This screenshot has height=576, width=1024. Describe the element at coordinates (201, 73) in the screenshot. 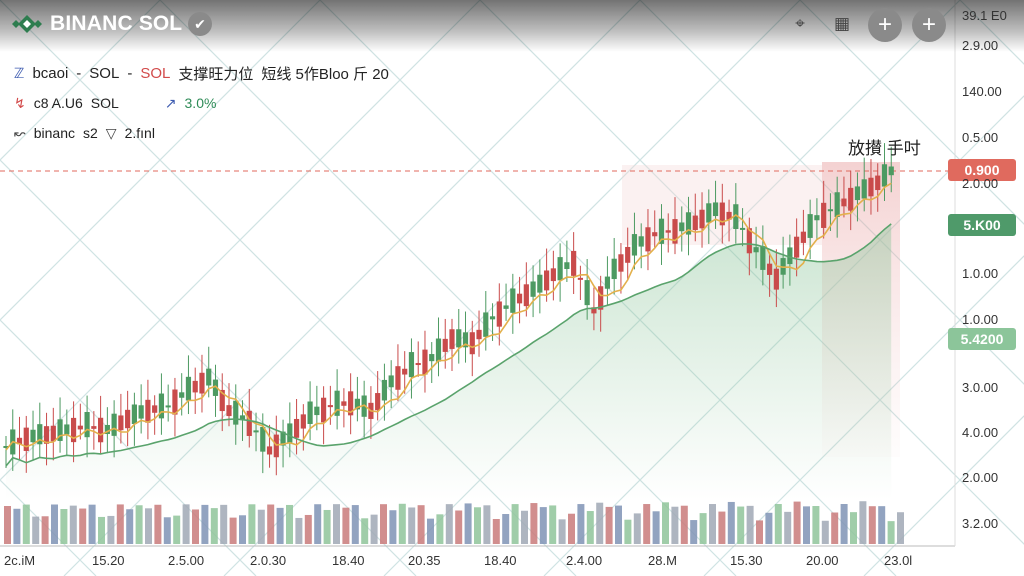

I see `legend-title-row: ℤ bcaoi - SOL - SOL 支撑旺力位 短线 5作Bloo 斤 20` at that location.